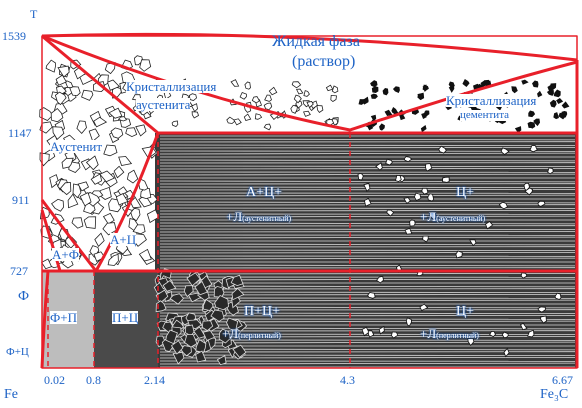 Image resolution: width=582 pixels, height=408 pixels. Describe the element at coordinates (34, 14) in the screenshot. I see `temperature-axis-label: T` at that location.